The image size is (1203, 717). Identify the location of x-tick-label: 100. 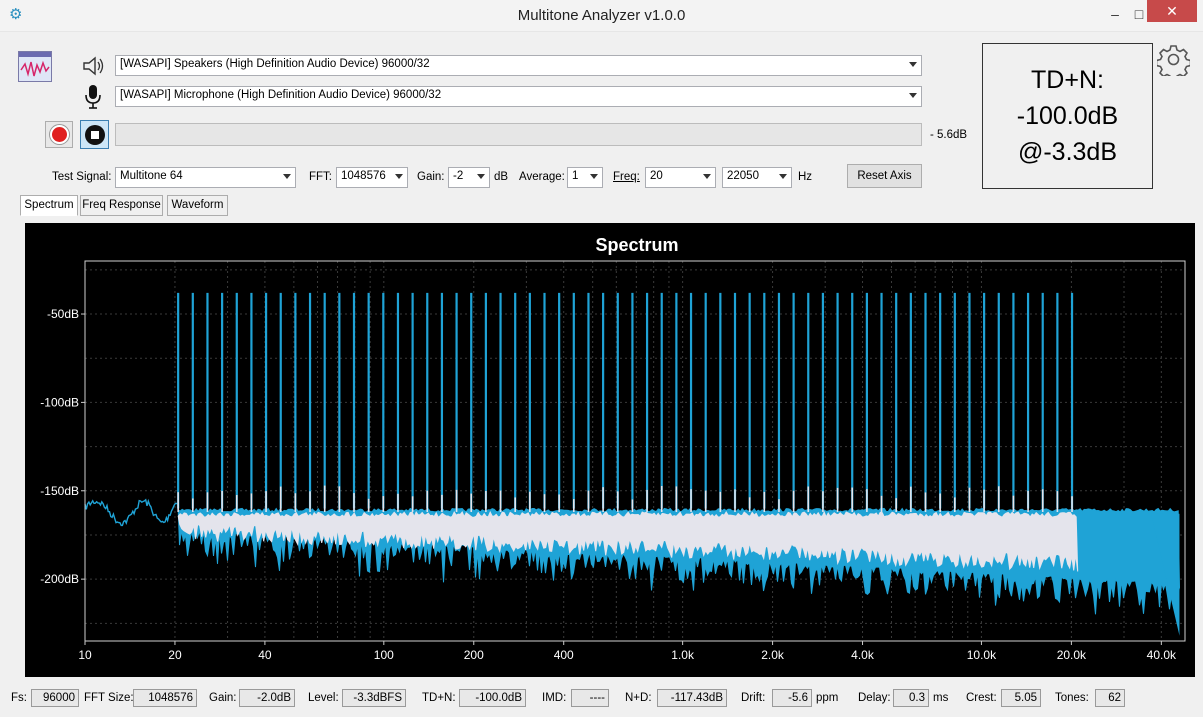
(384, 655).